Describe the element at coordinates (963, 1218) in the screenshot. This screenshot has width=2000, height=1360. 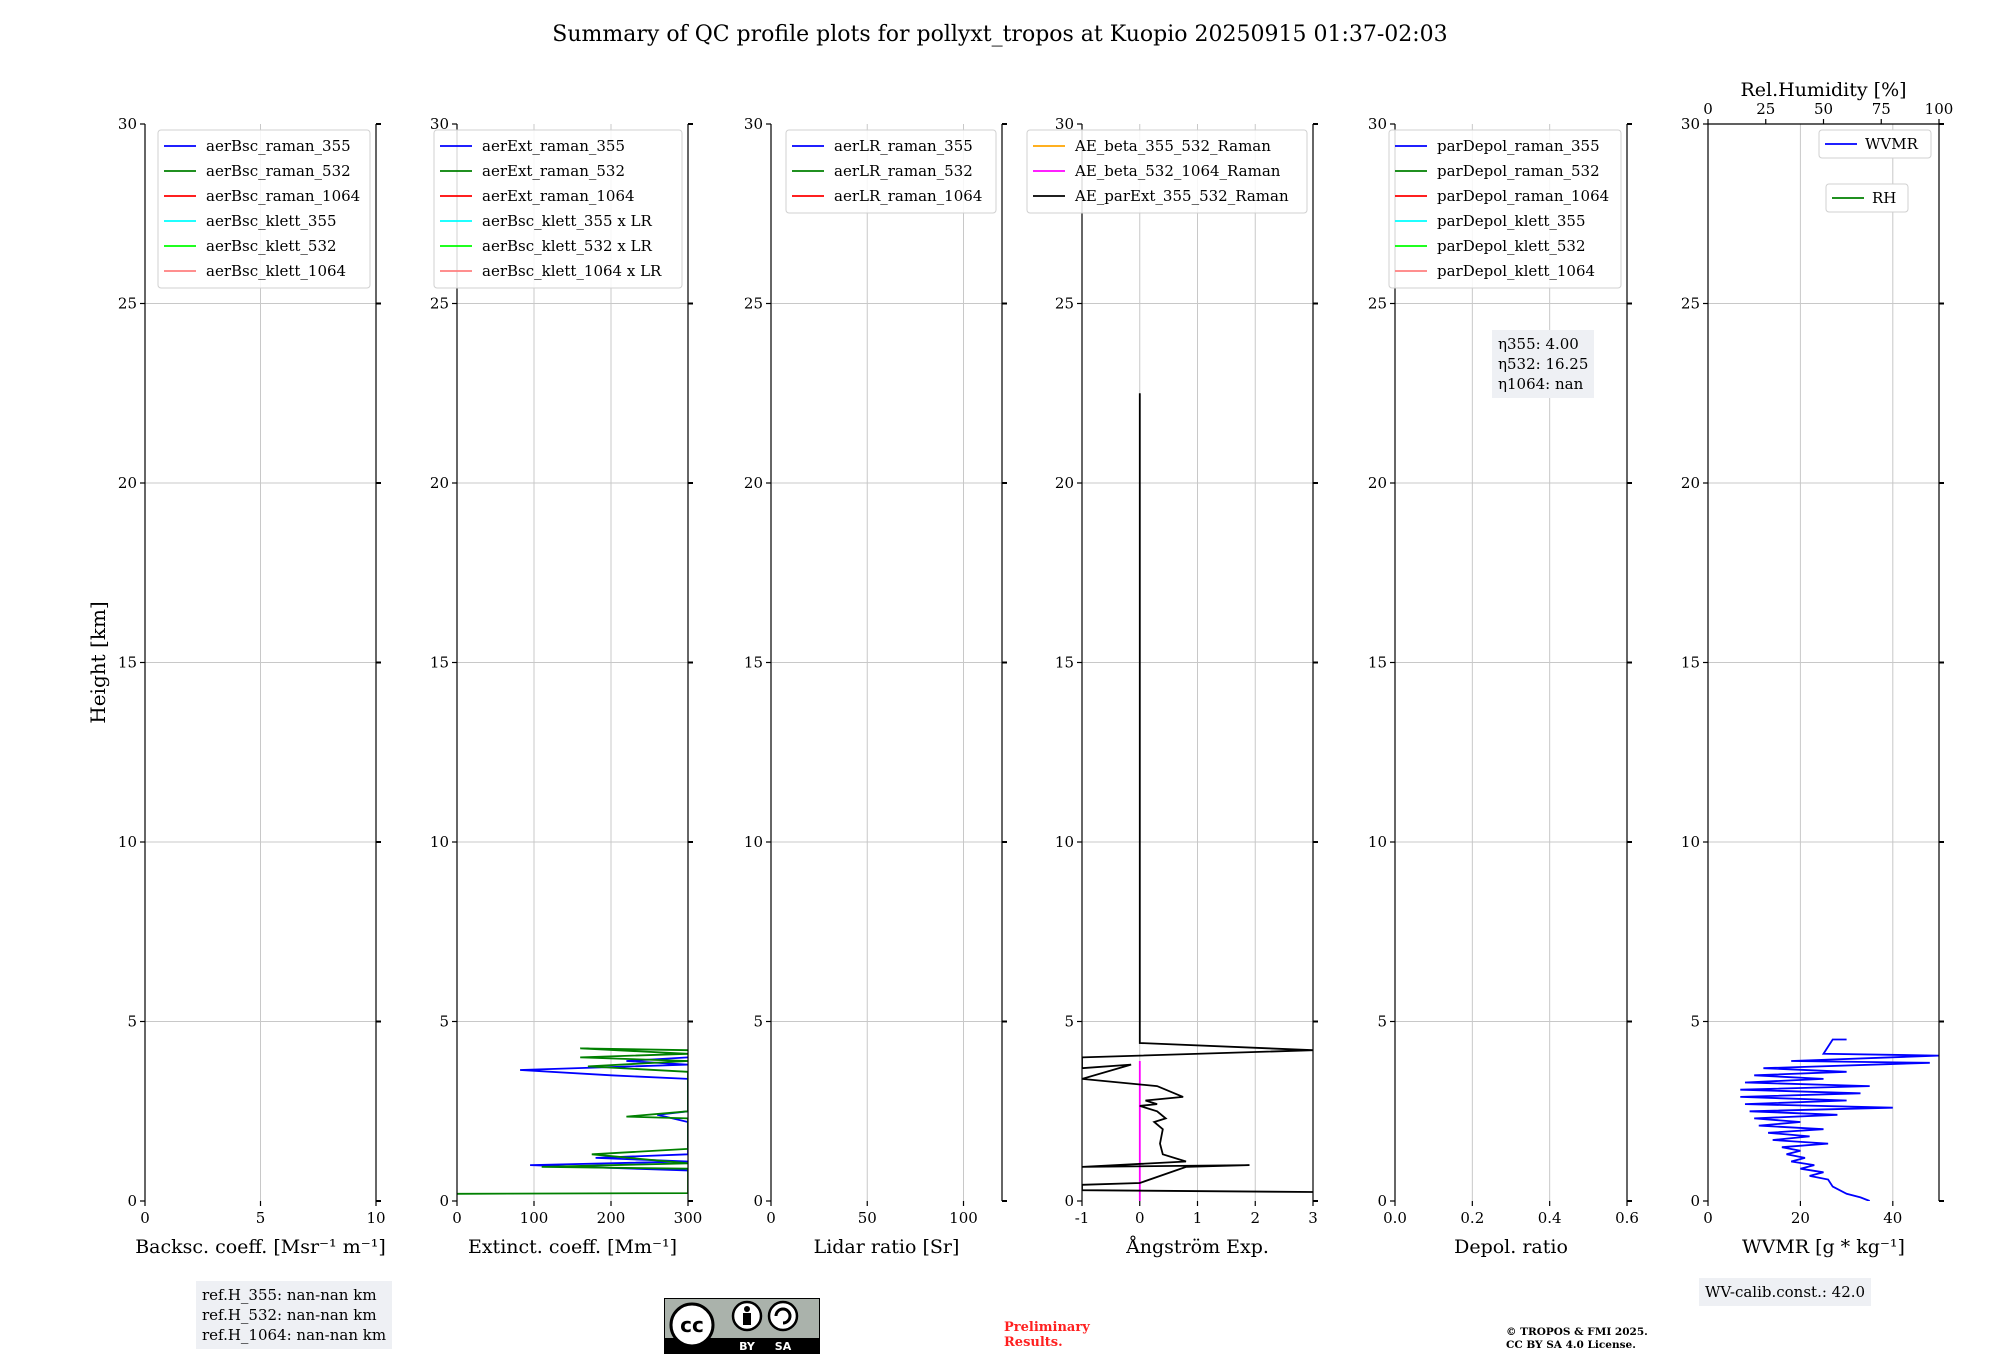
I see `x-tick-label: 100` at that location.